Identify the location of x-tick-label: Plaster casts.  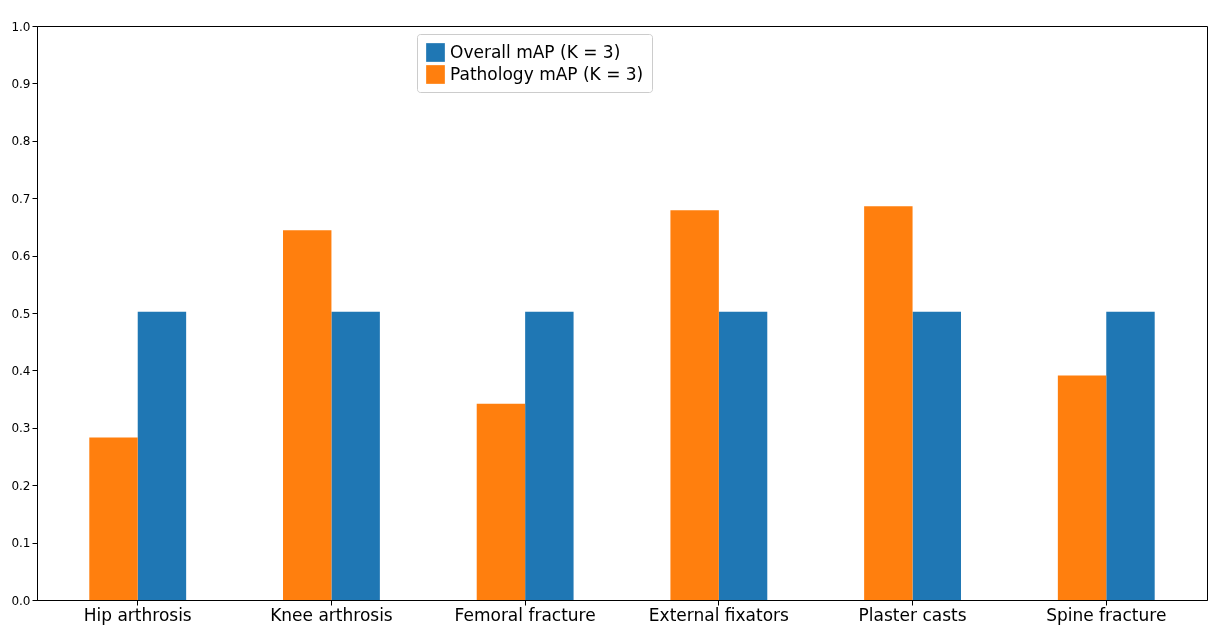
(912, 614).